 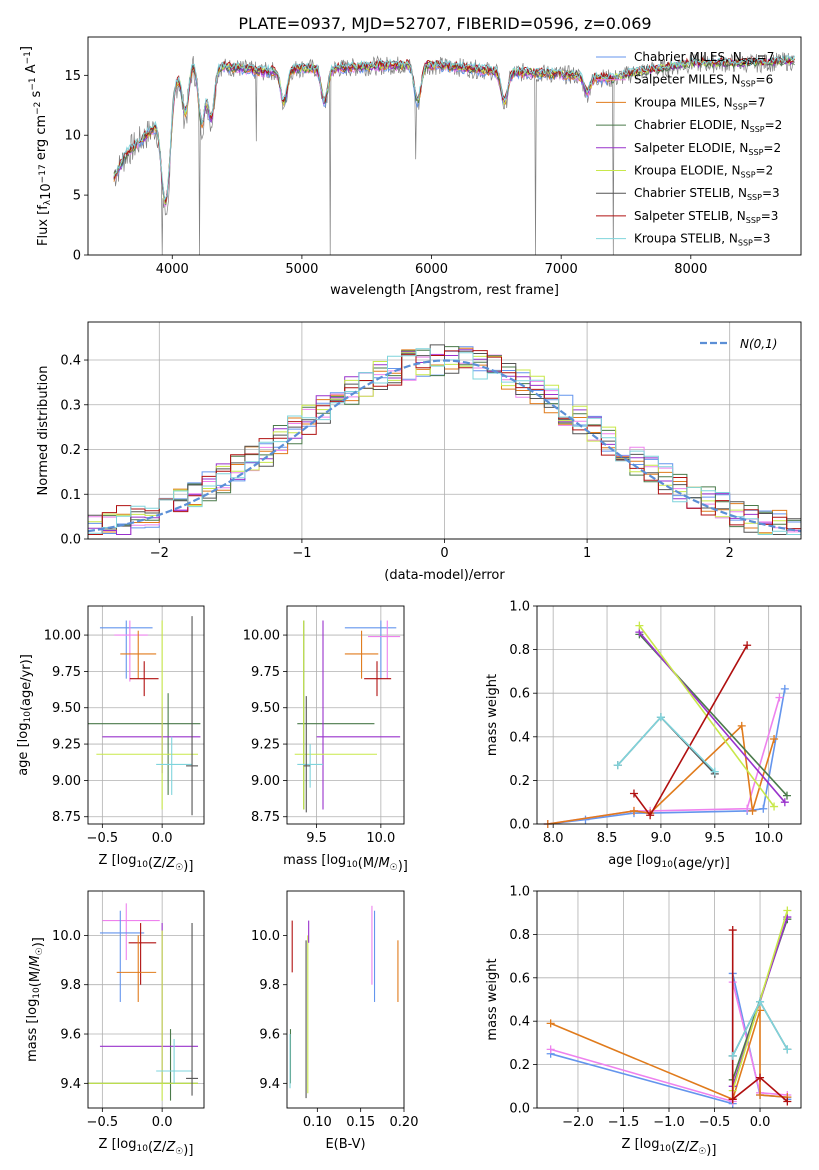 What do you see at coordinates (66, 708) in the screenshot?
I see `y-tick-label: 9.50` at bounding box center [66, 708].